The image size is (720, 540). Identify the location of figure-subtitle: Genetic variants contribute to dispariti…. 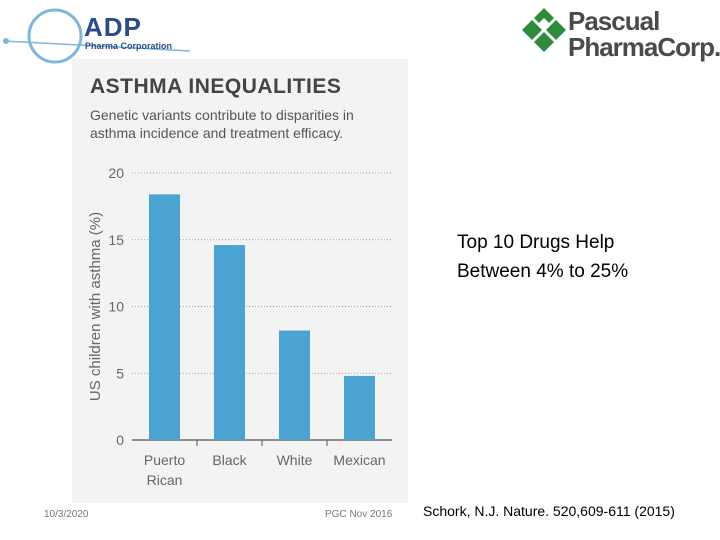
(222, 124).